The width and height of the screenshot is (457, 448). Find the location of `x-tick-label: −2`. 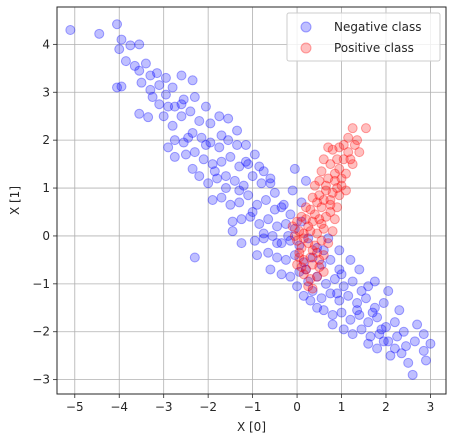

x-tick-label: −2 is located at coordinates (208, 407).